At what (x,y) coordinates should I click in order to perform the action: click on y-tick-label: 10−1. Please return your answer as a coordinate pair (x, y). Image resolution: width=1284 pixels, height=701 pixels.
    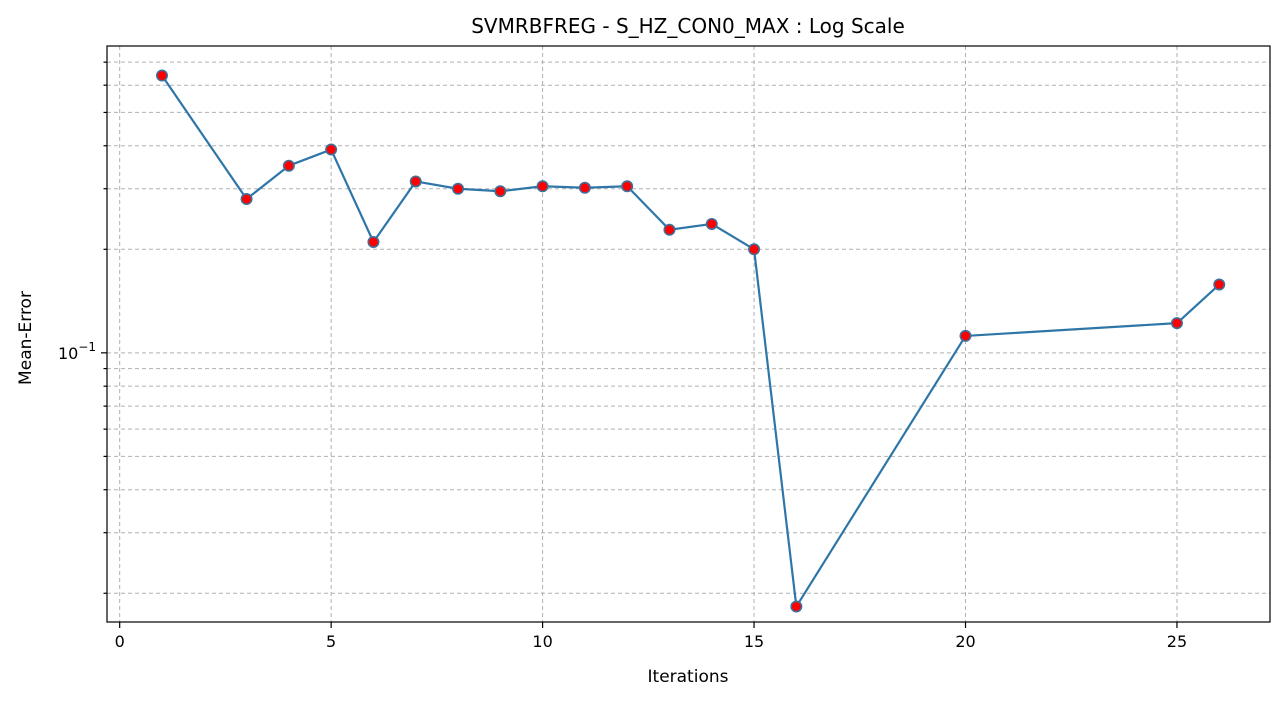
    Looking at the image, I should click on (77, 351).